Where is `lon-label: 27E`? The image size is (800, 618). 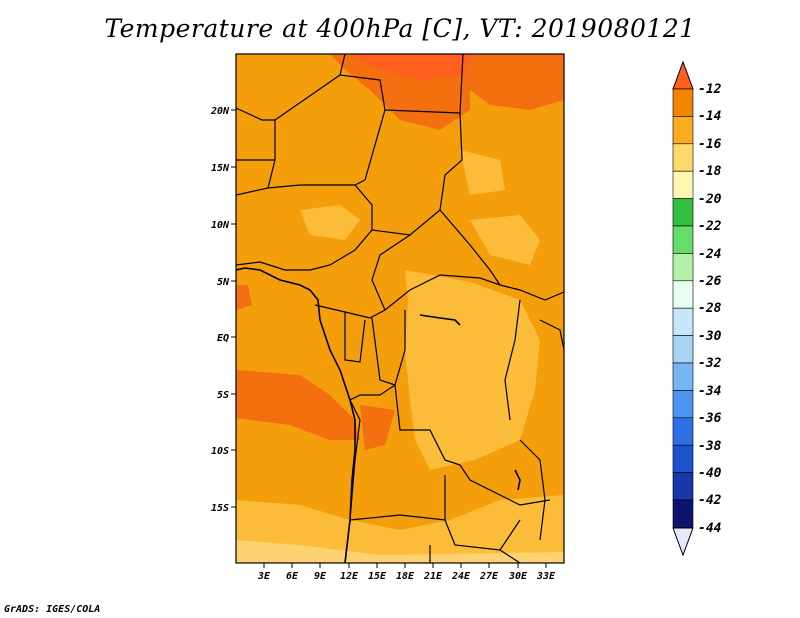
lon-label: 27E is located at coordinates (489, 576).